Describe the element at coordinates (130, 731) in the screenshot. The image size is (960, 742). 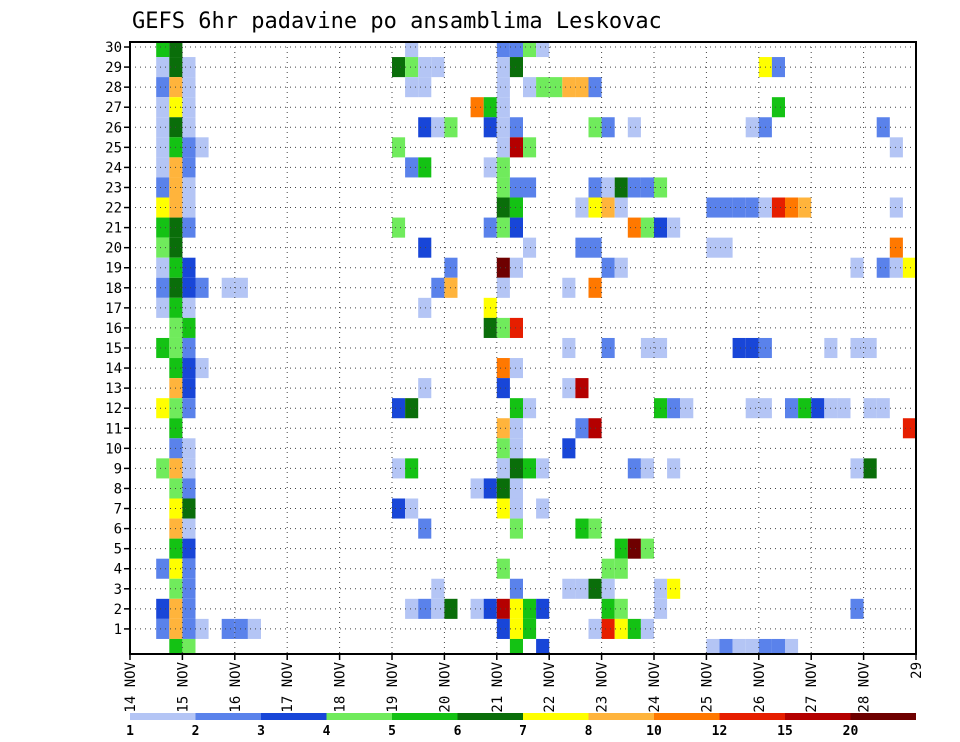
I see `legend-label: 1` at that location.